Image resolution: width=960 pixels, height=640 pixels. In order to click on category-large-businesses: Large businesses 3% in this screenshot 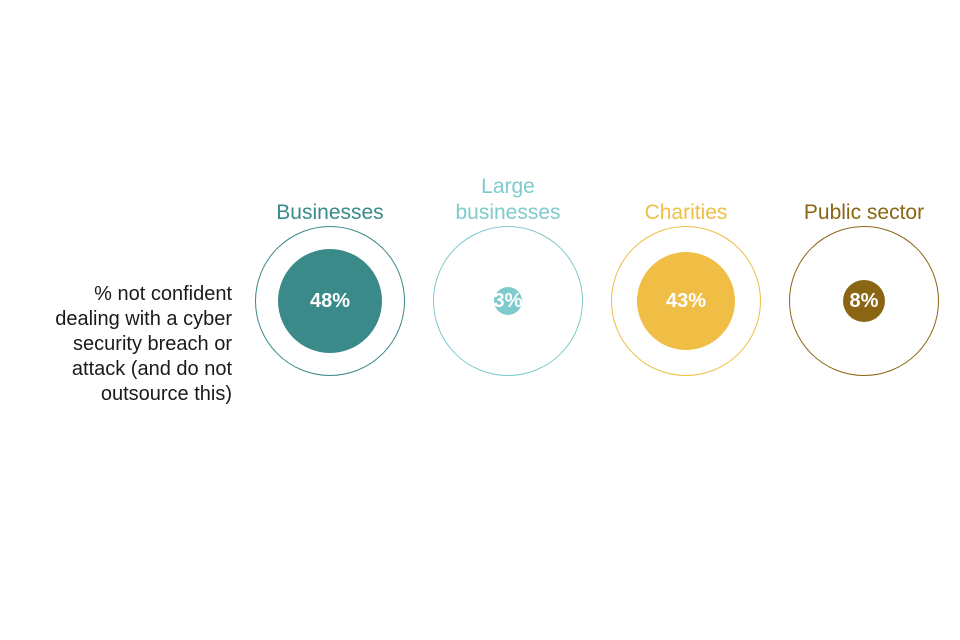, I will do `click(508, 256)`.